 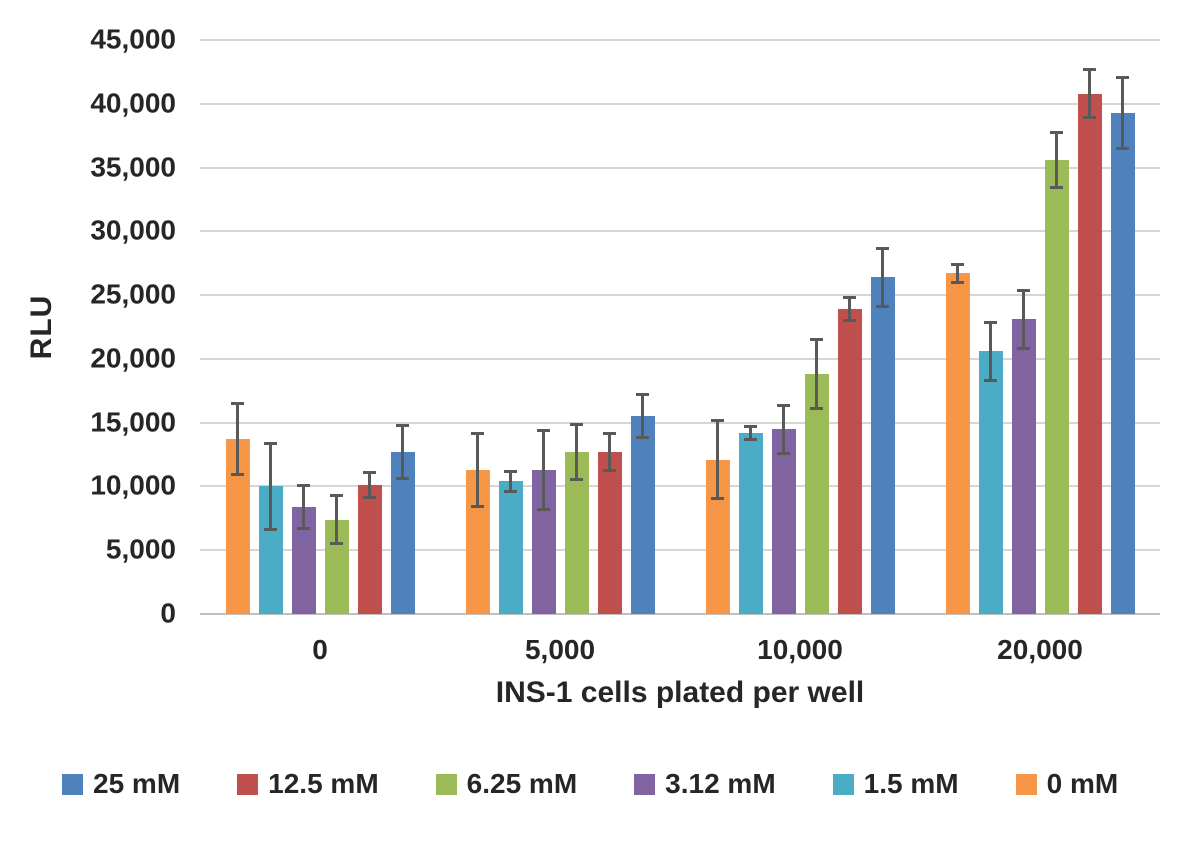 What do you see at coordinates (720, 783) in the screenshot?
I see `legend-label: 3.12 mM` at bounding box center [720, 783].